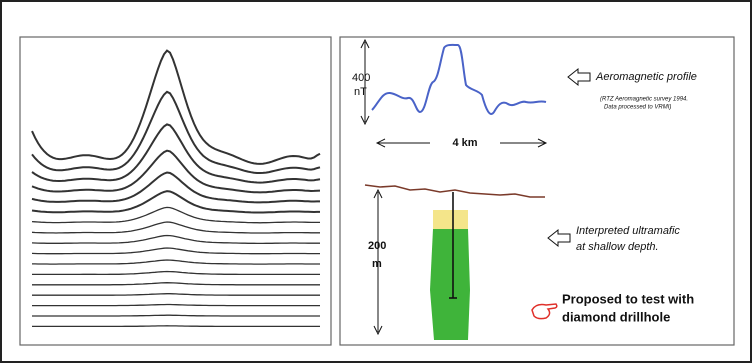 The width and height of the screenshot is (752, 363). I want to click on aeromagnetic-curve, so click(459, 79).